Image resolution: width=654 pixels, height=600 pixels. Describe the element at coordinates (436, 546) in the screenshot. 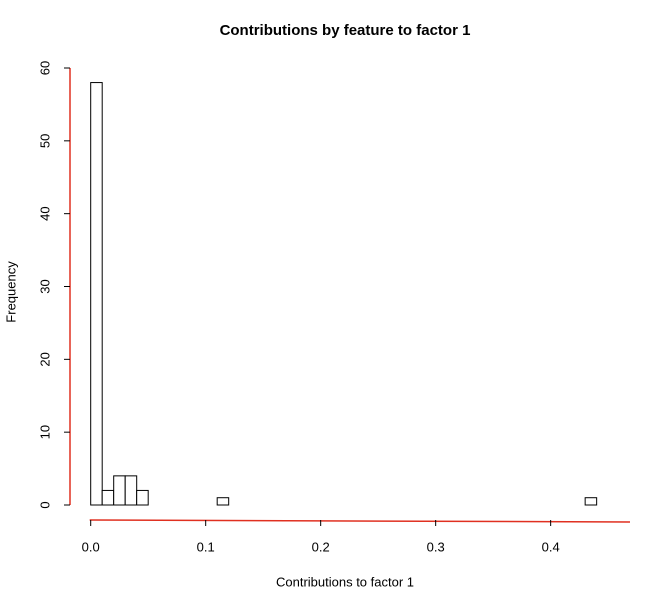

I see `x-tick-label: 0.3` at that location.